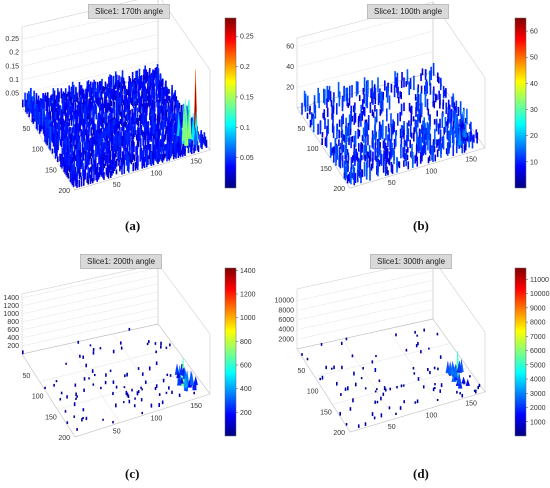 Image resolution: width=550 pixels, height=488 pixels. I want to click on colorbar, so click(520, 103).